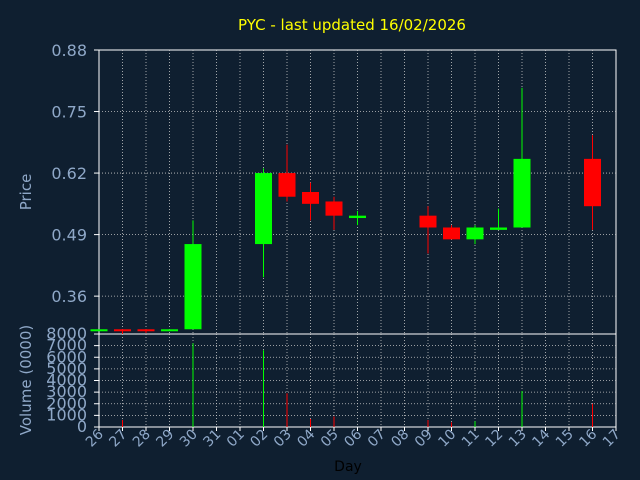 This screenshot has height=480, width=640. I want to click on volume-tick-label: 8000, so click(66, 333).